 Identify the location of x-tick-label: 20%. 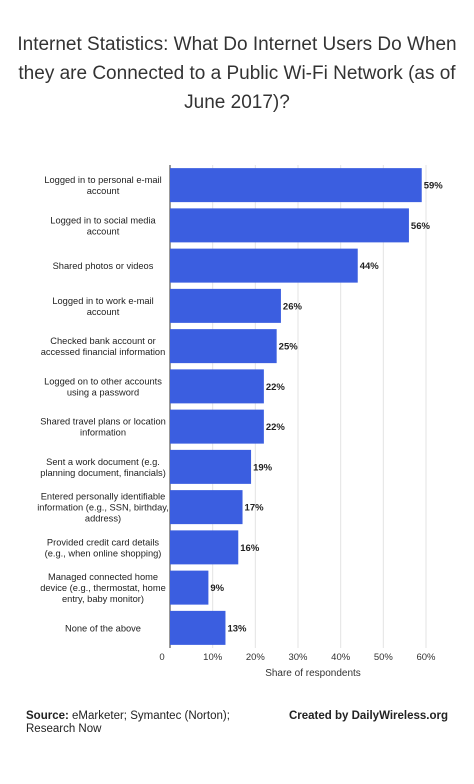
(256, 657).